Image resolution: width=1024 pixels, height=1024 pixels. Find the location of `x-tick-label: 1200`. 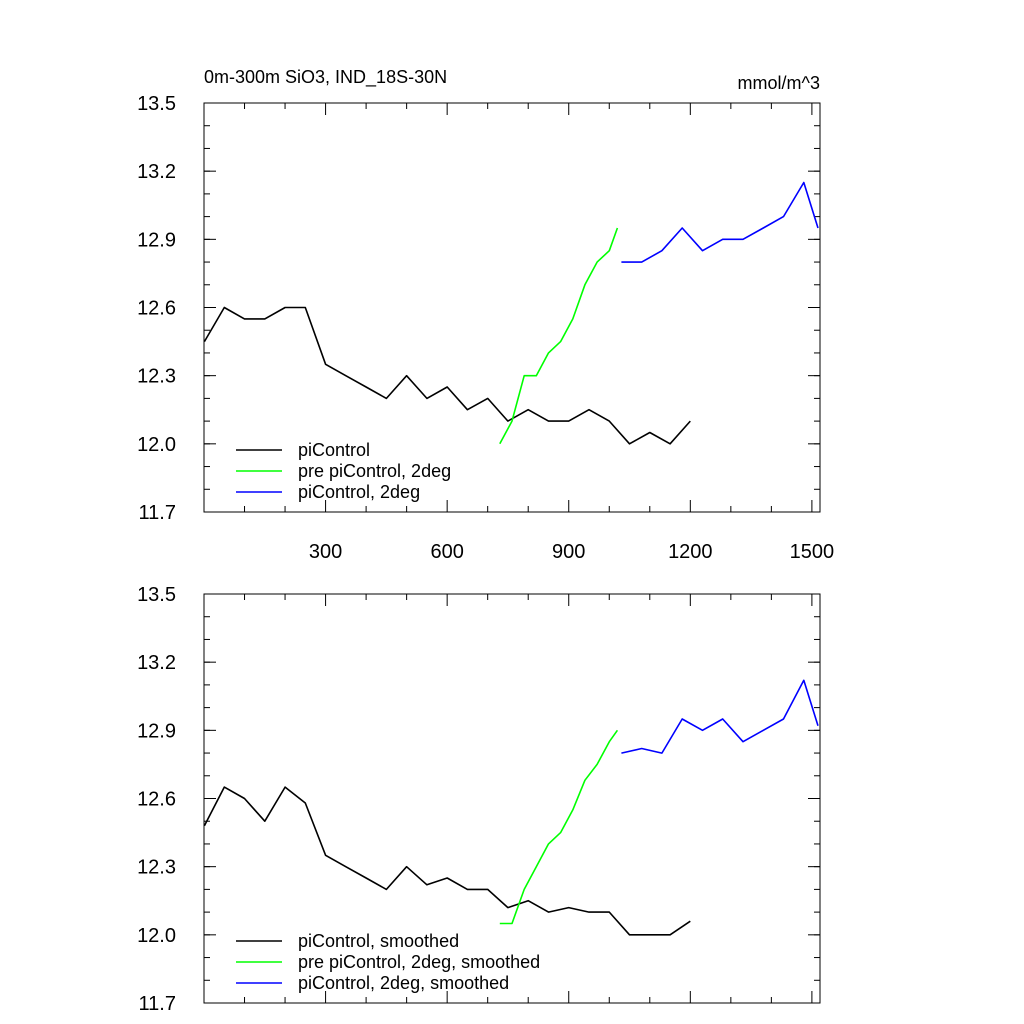

x-tick-label: 1200 is located at coordinates (690, 552).